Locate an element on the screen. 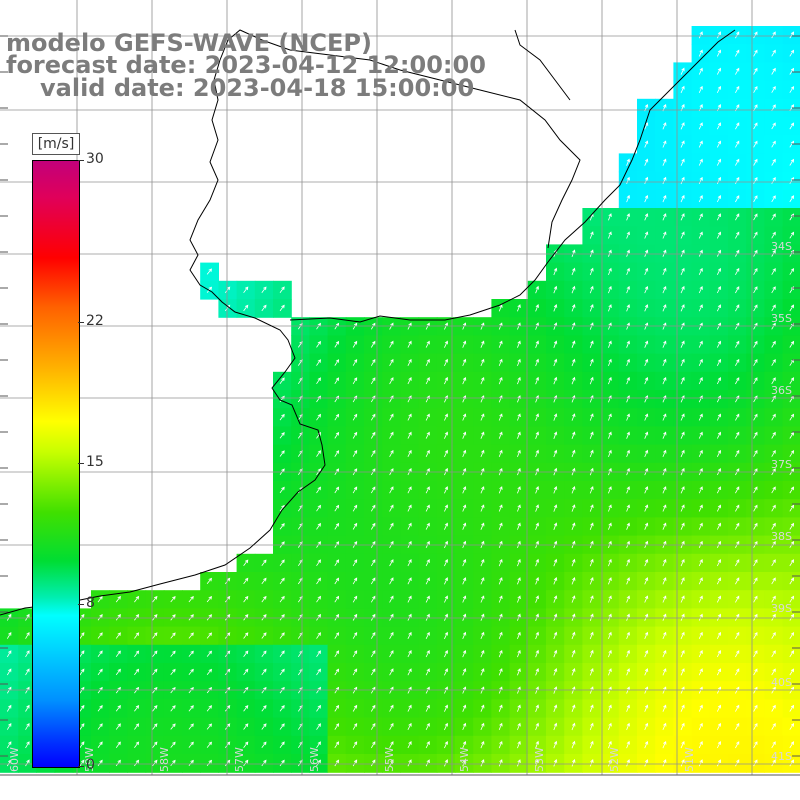  longitude-label: 53W is located at coordinates (539, 759).